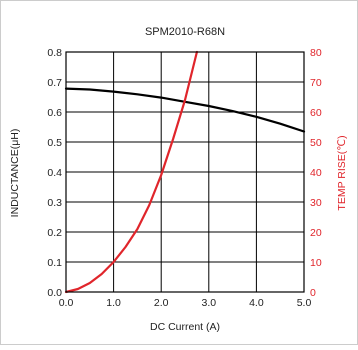 The height and width of the screenshot is (350, 358). I want to click on y2-tick-label: 10, so click(316, 263).